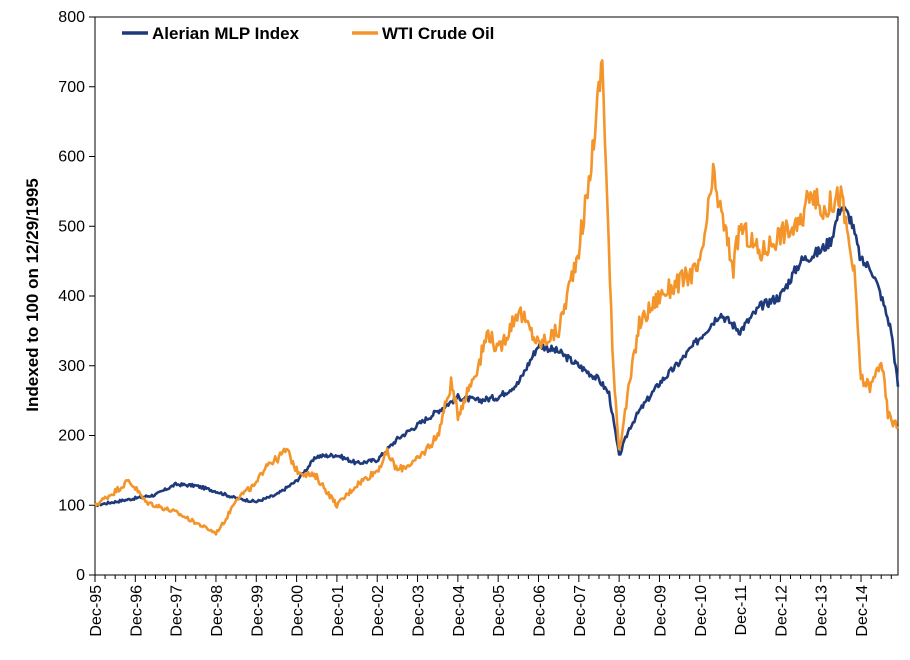 The height and width of the screenshot is (660, 910). What do you see at coordinates (136, 611) in the screenshot?
I see `x-tick-label: Dec-96` at bounding box center [136, 611].